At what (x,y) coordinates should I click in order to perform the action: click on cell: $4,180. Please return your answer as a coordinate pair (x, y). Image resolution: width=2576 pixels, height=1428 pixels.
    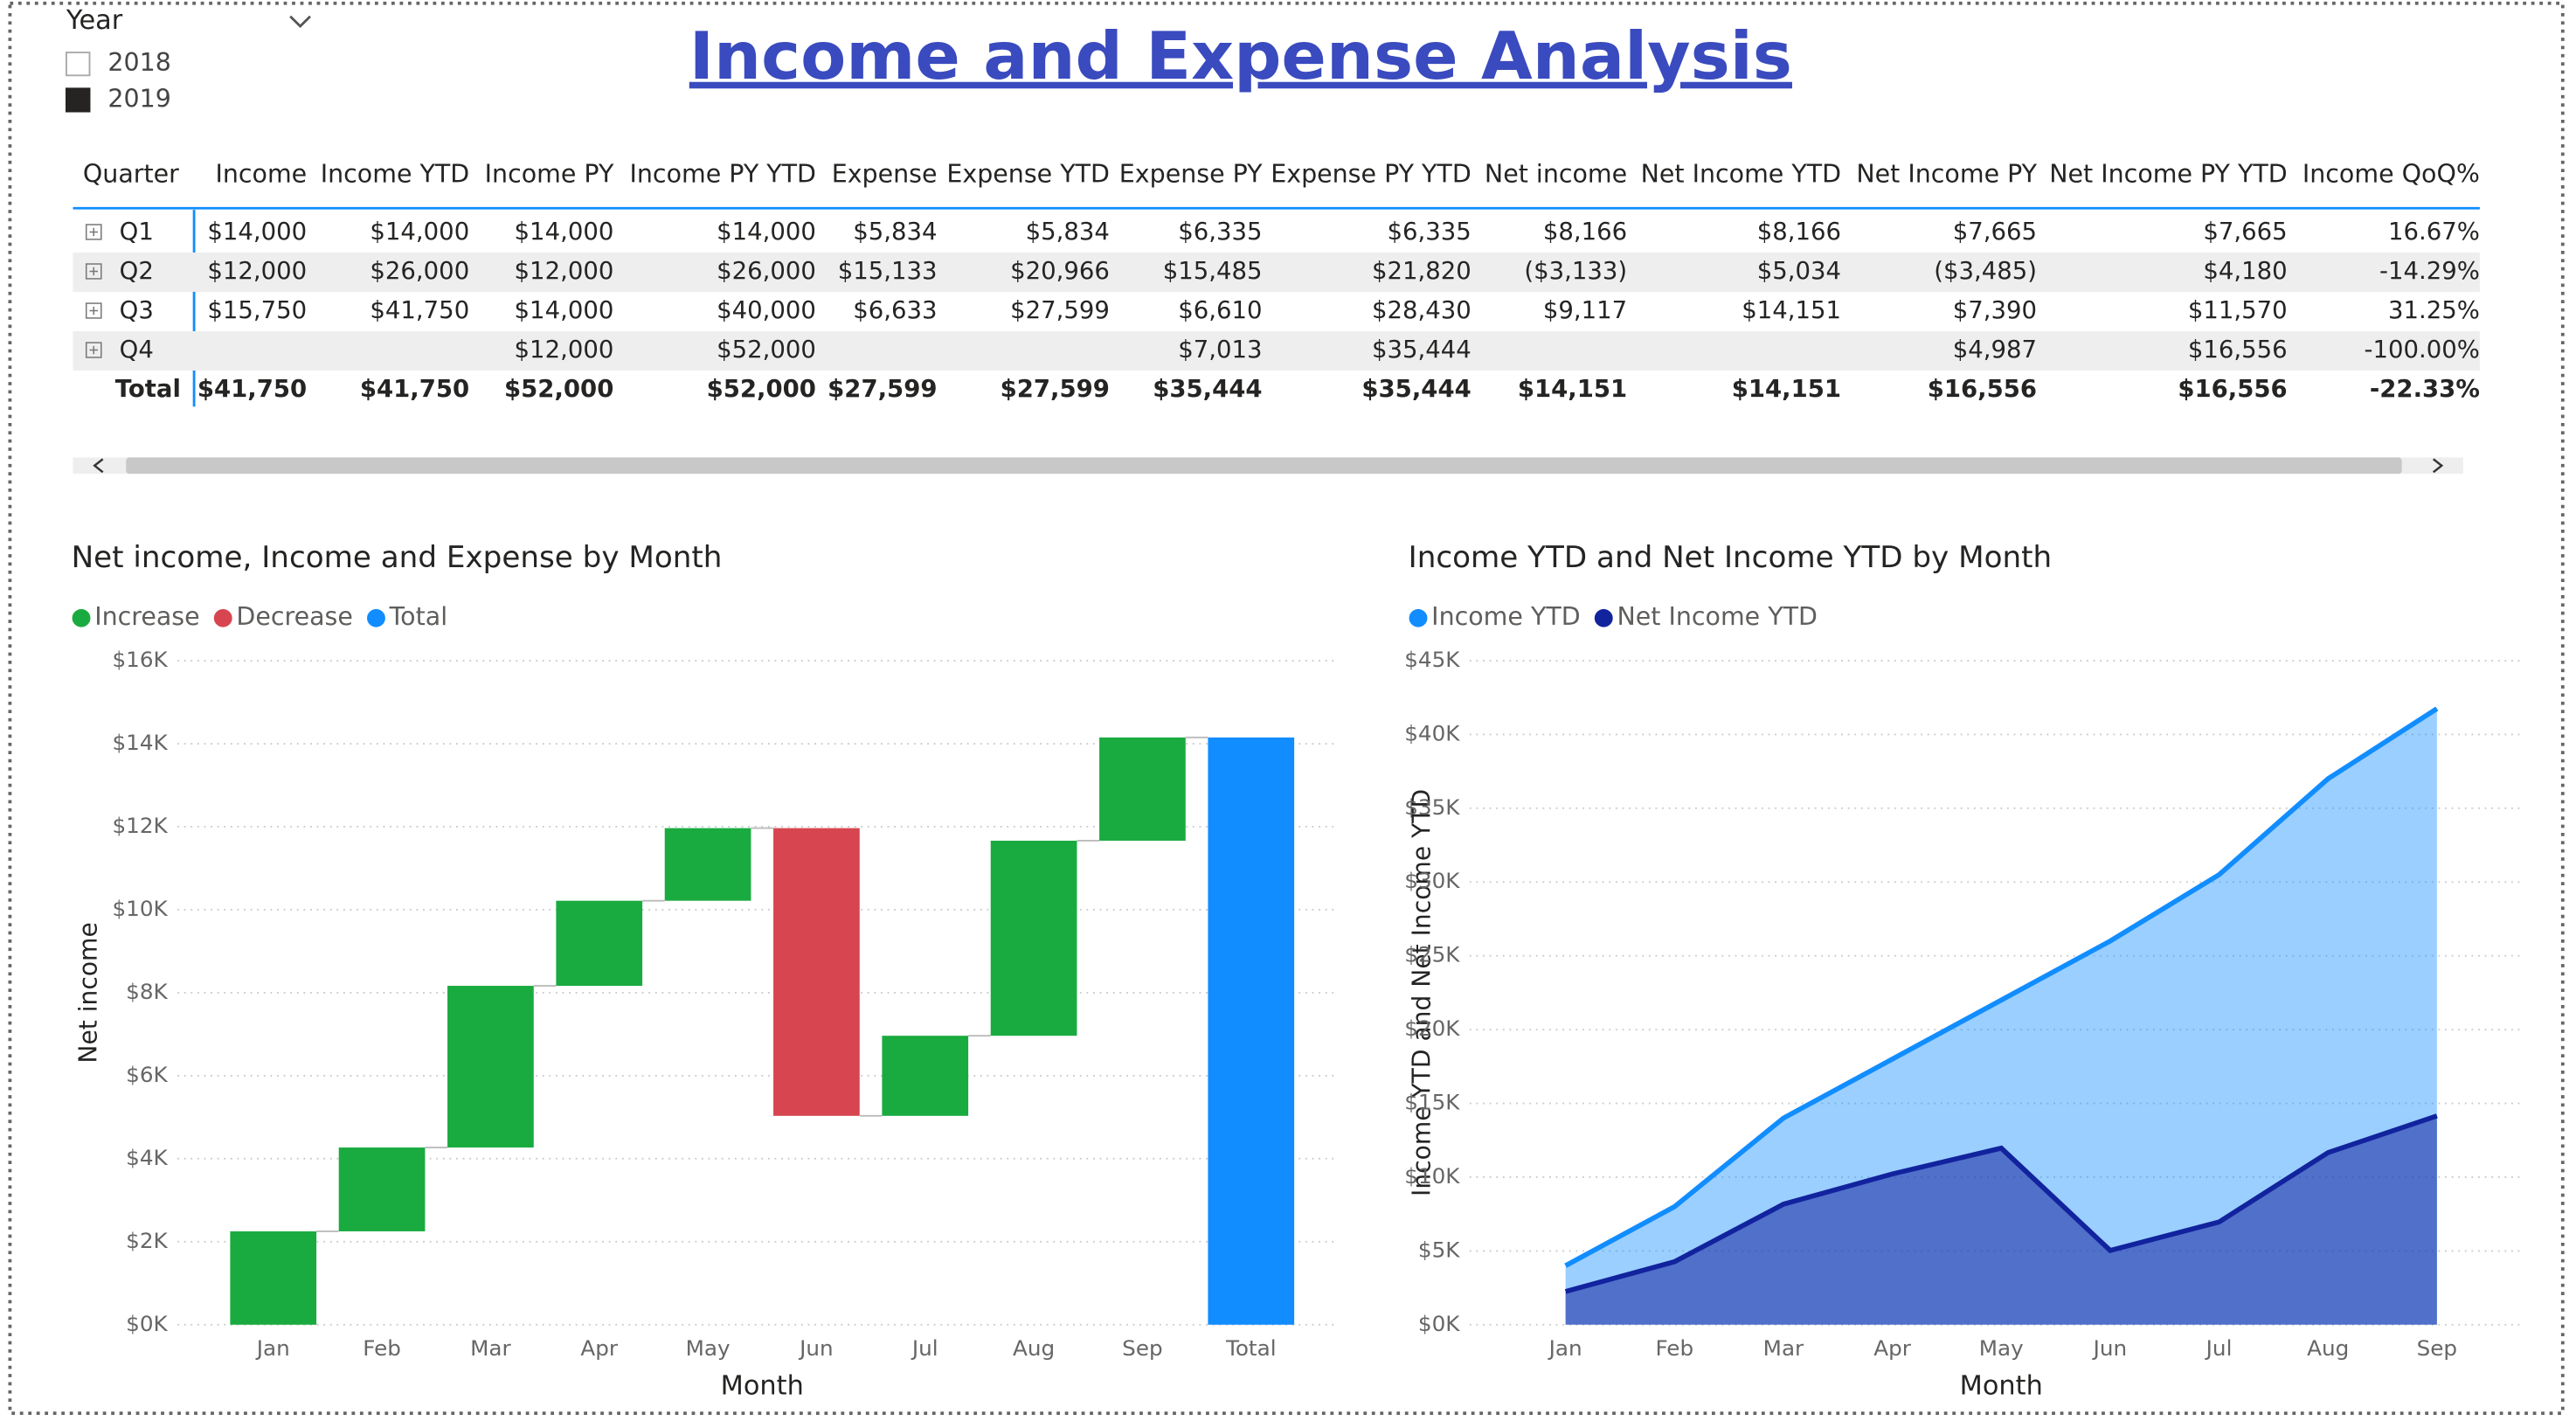
    Looking at the image, I should click on (2245, 271).